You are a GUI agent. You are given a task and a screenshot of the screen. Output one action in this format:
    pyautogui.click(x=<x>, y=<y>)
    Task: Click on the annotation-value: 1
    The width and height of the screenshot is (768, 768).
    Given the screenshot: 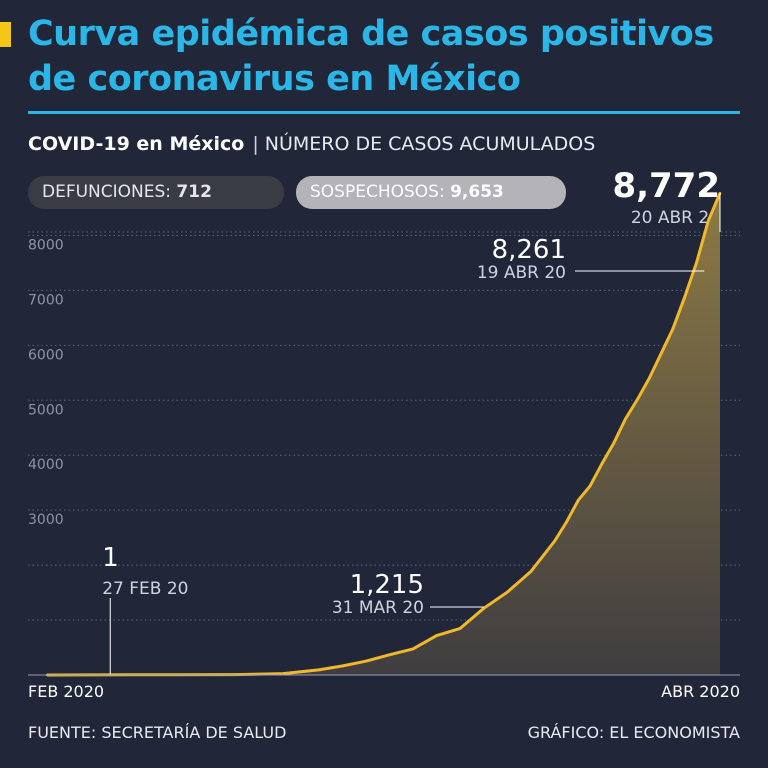 What is the action you would take?
    pyautogui.click(x=110, y=558)
    